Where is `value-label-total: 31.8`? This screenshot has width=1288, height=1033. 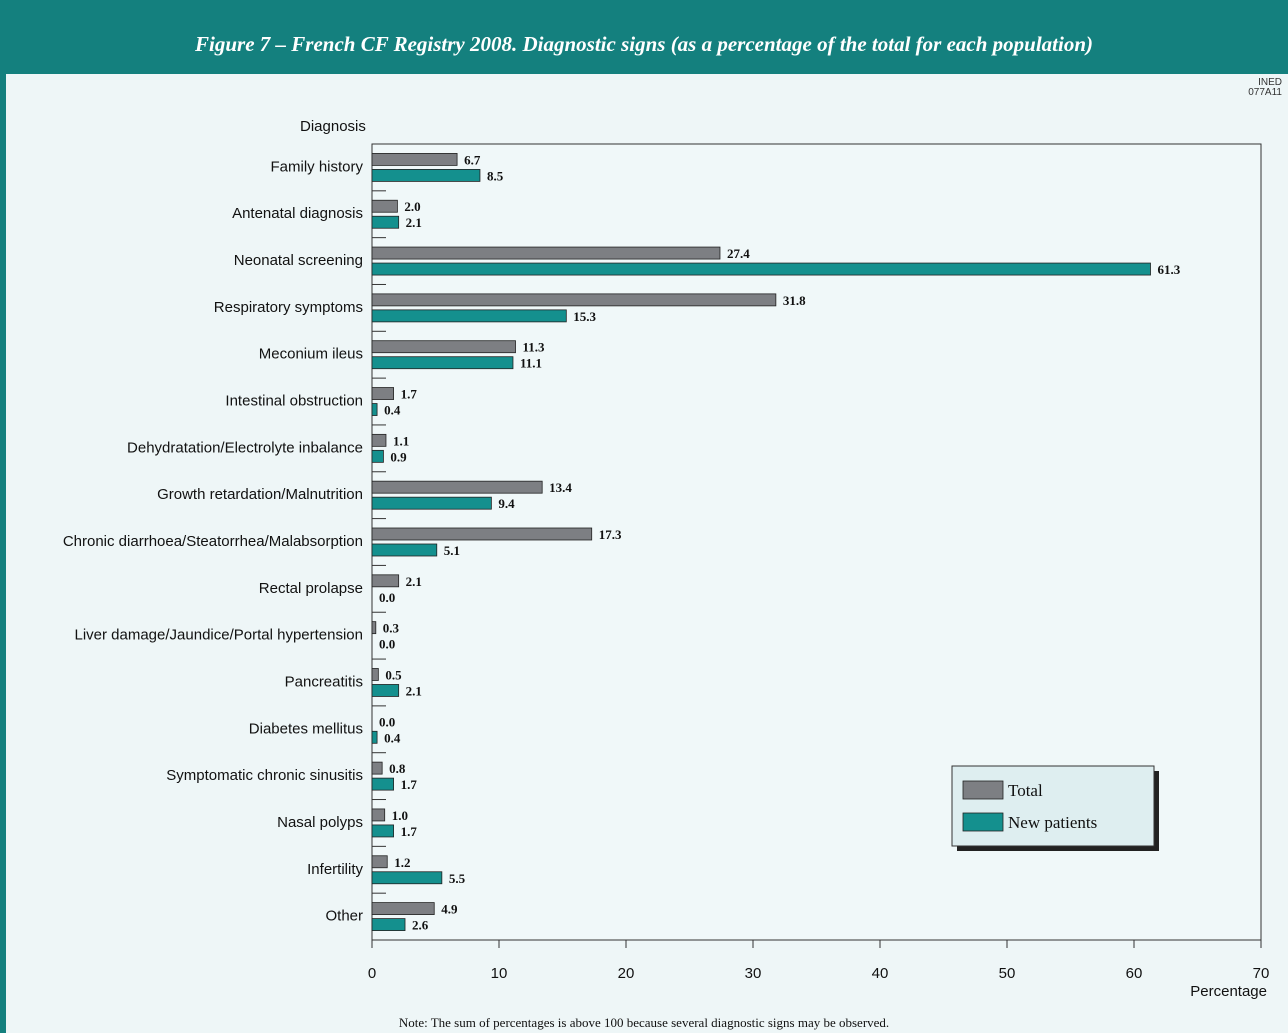
value-label-total: 31.8 is located at coordinates (794, 300).